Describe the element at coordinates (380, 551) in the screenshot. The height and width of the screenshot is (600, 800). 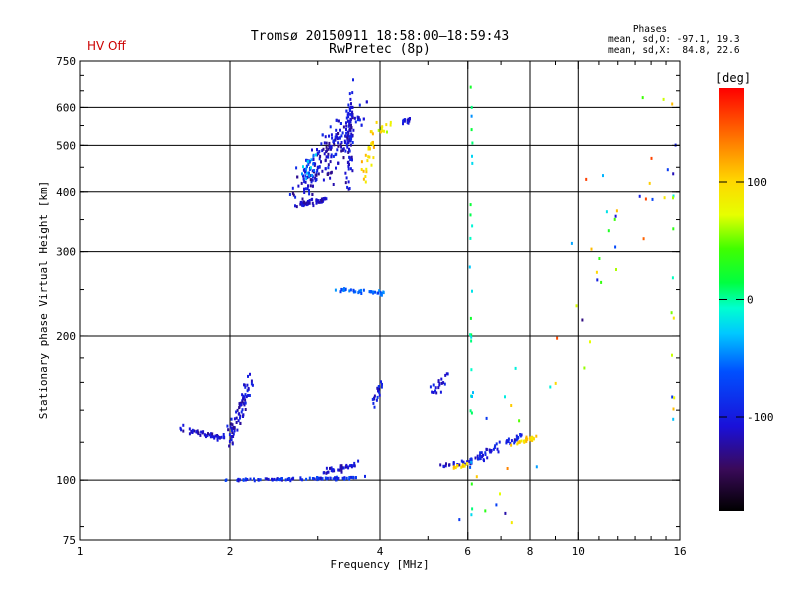
I see `x-tick-label: 4` at that location.